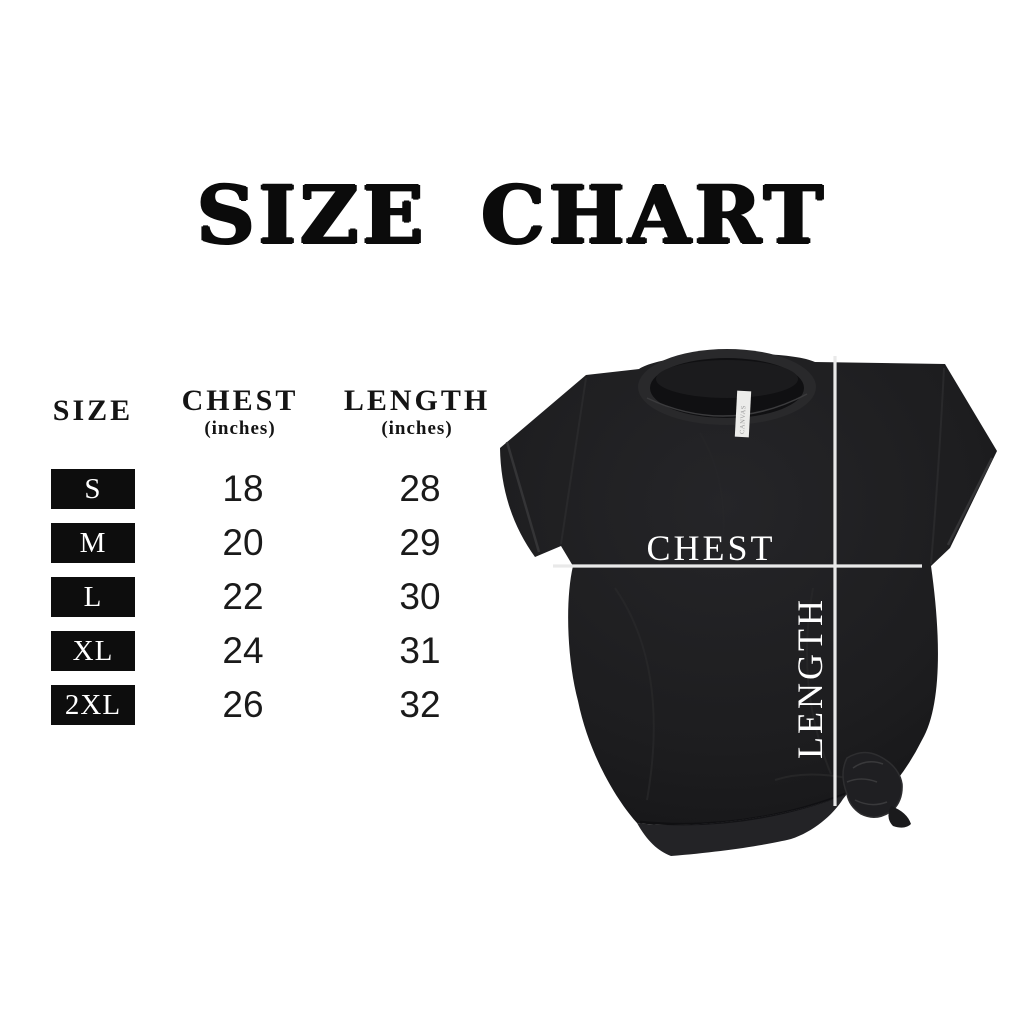 The width and height of the screenshot is (1024, 1024). What do you see at coordinates (420, 488) in the screenshot?
I see `length-value: 28` at bounding box center [420, 488].